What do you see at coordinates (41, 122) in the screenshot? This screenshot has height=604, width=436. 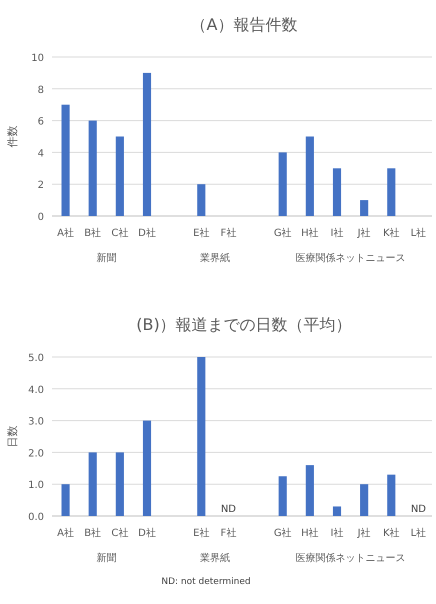 I see `y-tick-label: 6` at bounding box center [41, 122].